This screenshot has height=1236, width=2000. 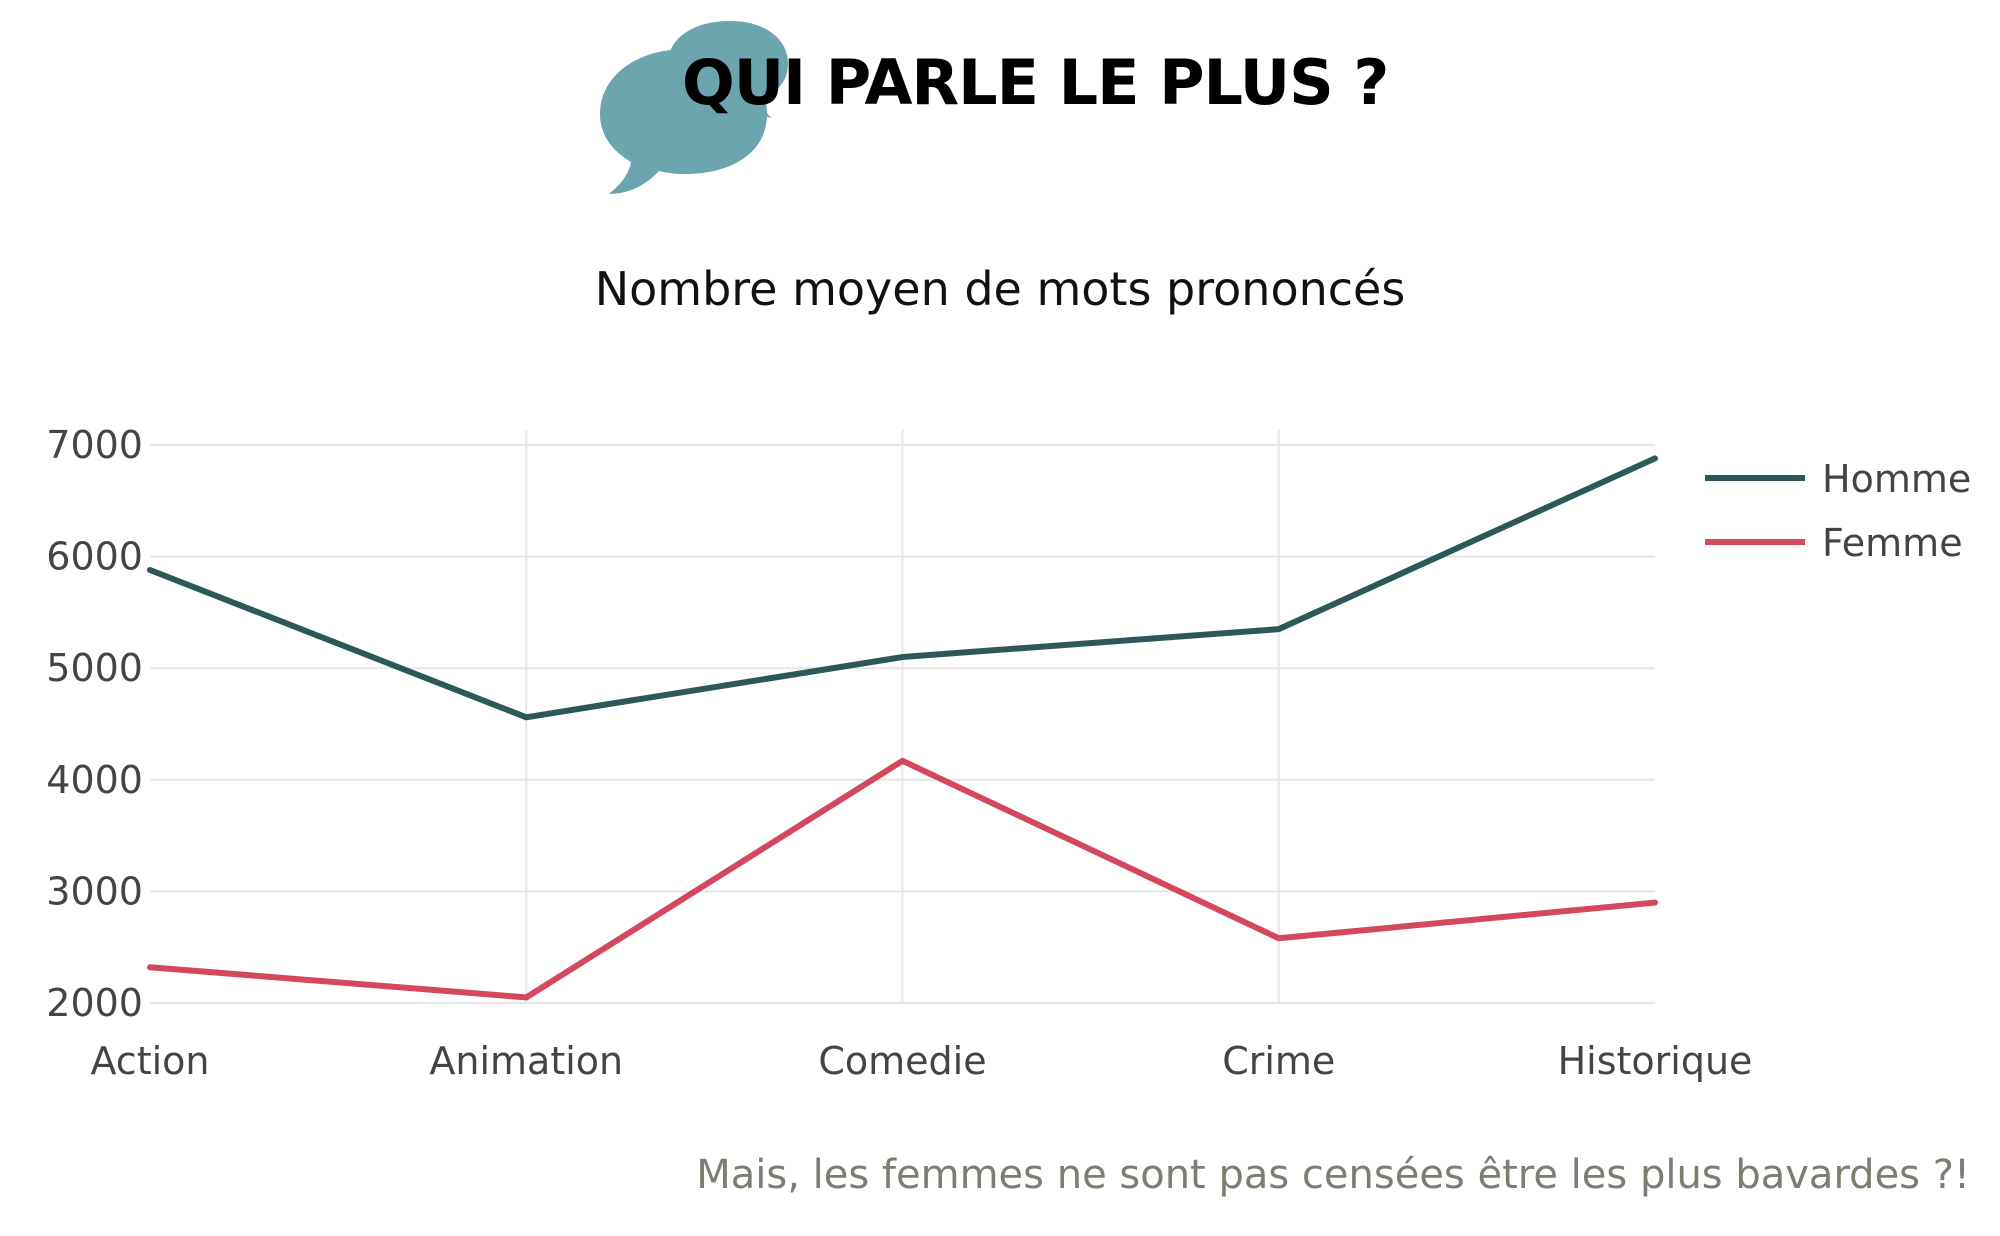 I want to click on speech-bubbles-icon, so click(x=697, y=104).